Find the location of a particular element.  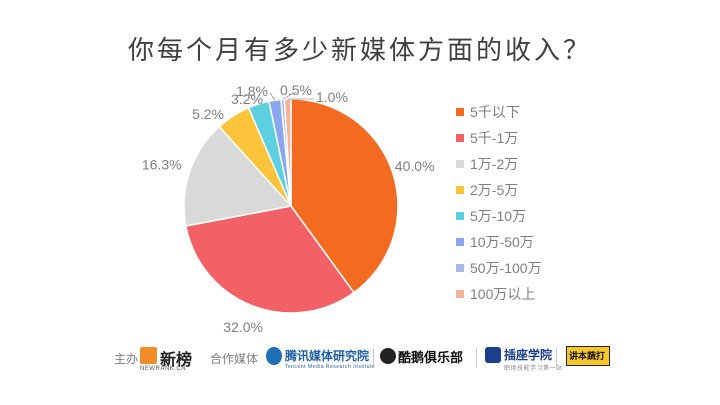

pie-label-4: 3.2% is located at coordinates (247, 99).